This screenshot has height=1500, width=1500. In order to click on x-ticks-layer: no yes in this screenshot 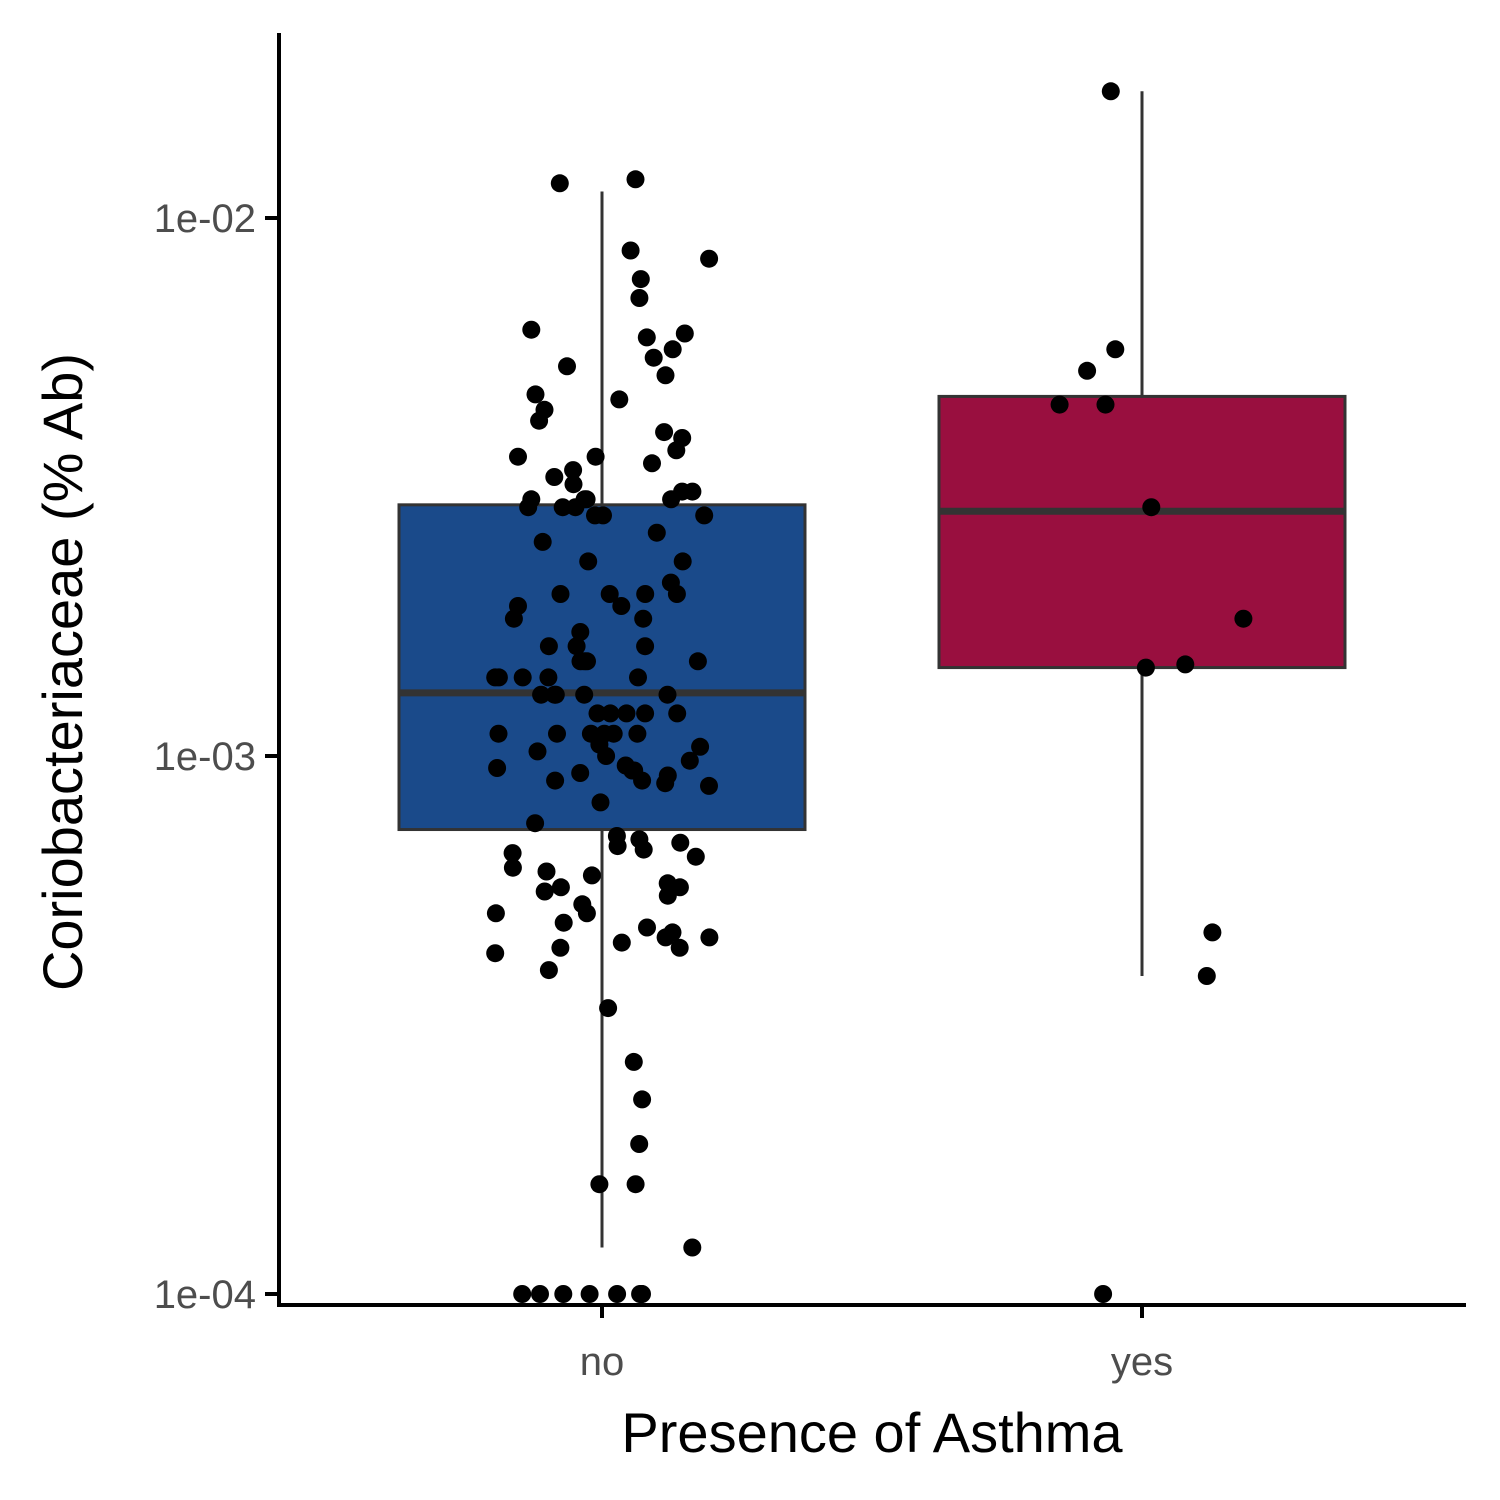, I will do `click(876, 1345)`.